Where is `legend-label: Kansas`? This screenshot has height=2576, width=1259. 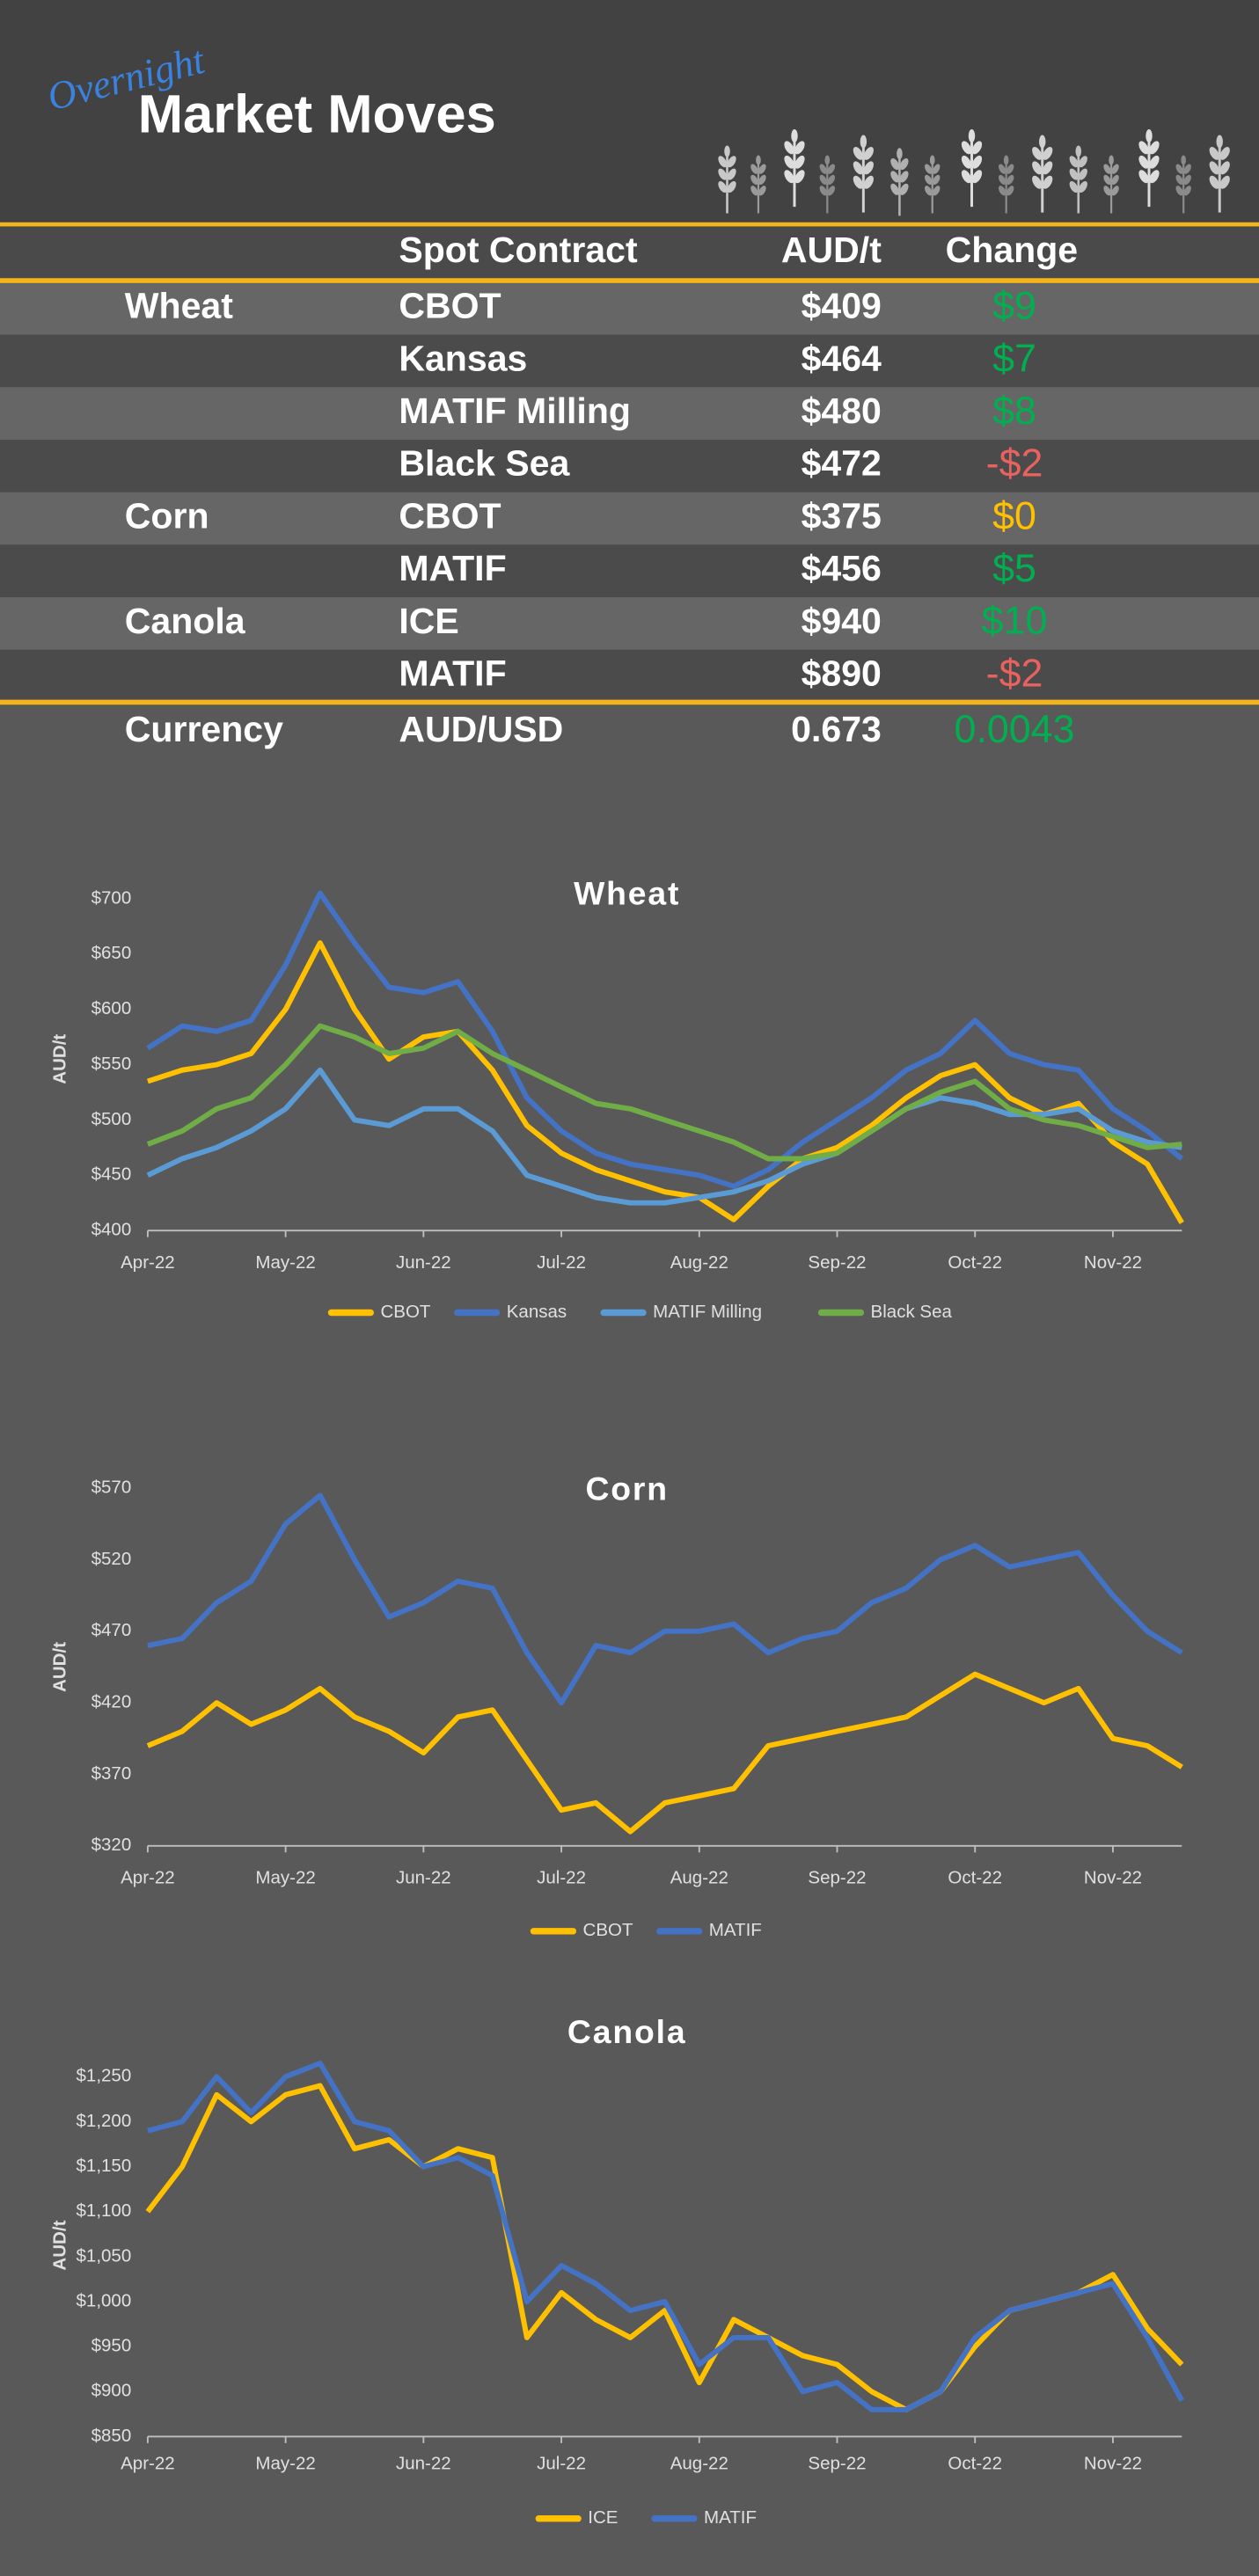 legend-label: Kansas is located at coordinates (537, 1312).